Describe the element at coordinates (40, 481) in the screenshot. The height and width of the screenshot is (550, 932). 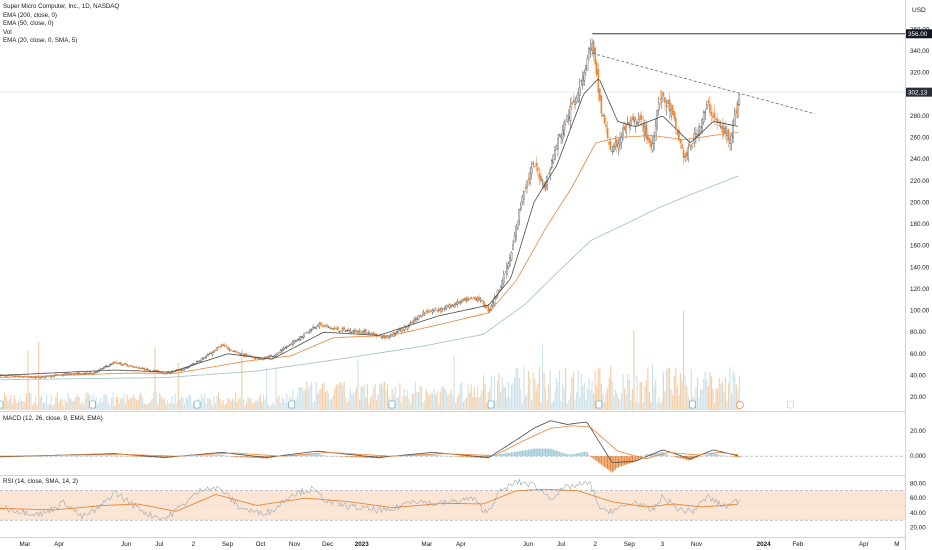
I see `rsi-pane-label: RSI (14, close, SMA, 14, 2)` at that location.